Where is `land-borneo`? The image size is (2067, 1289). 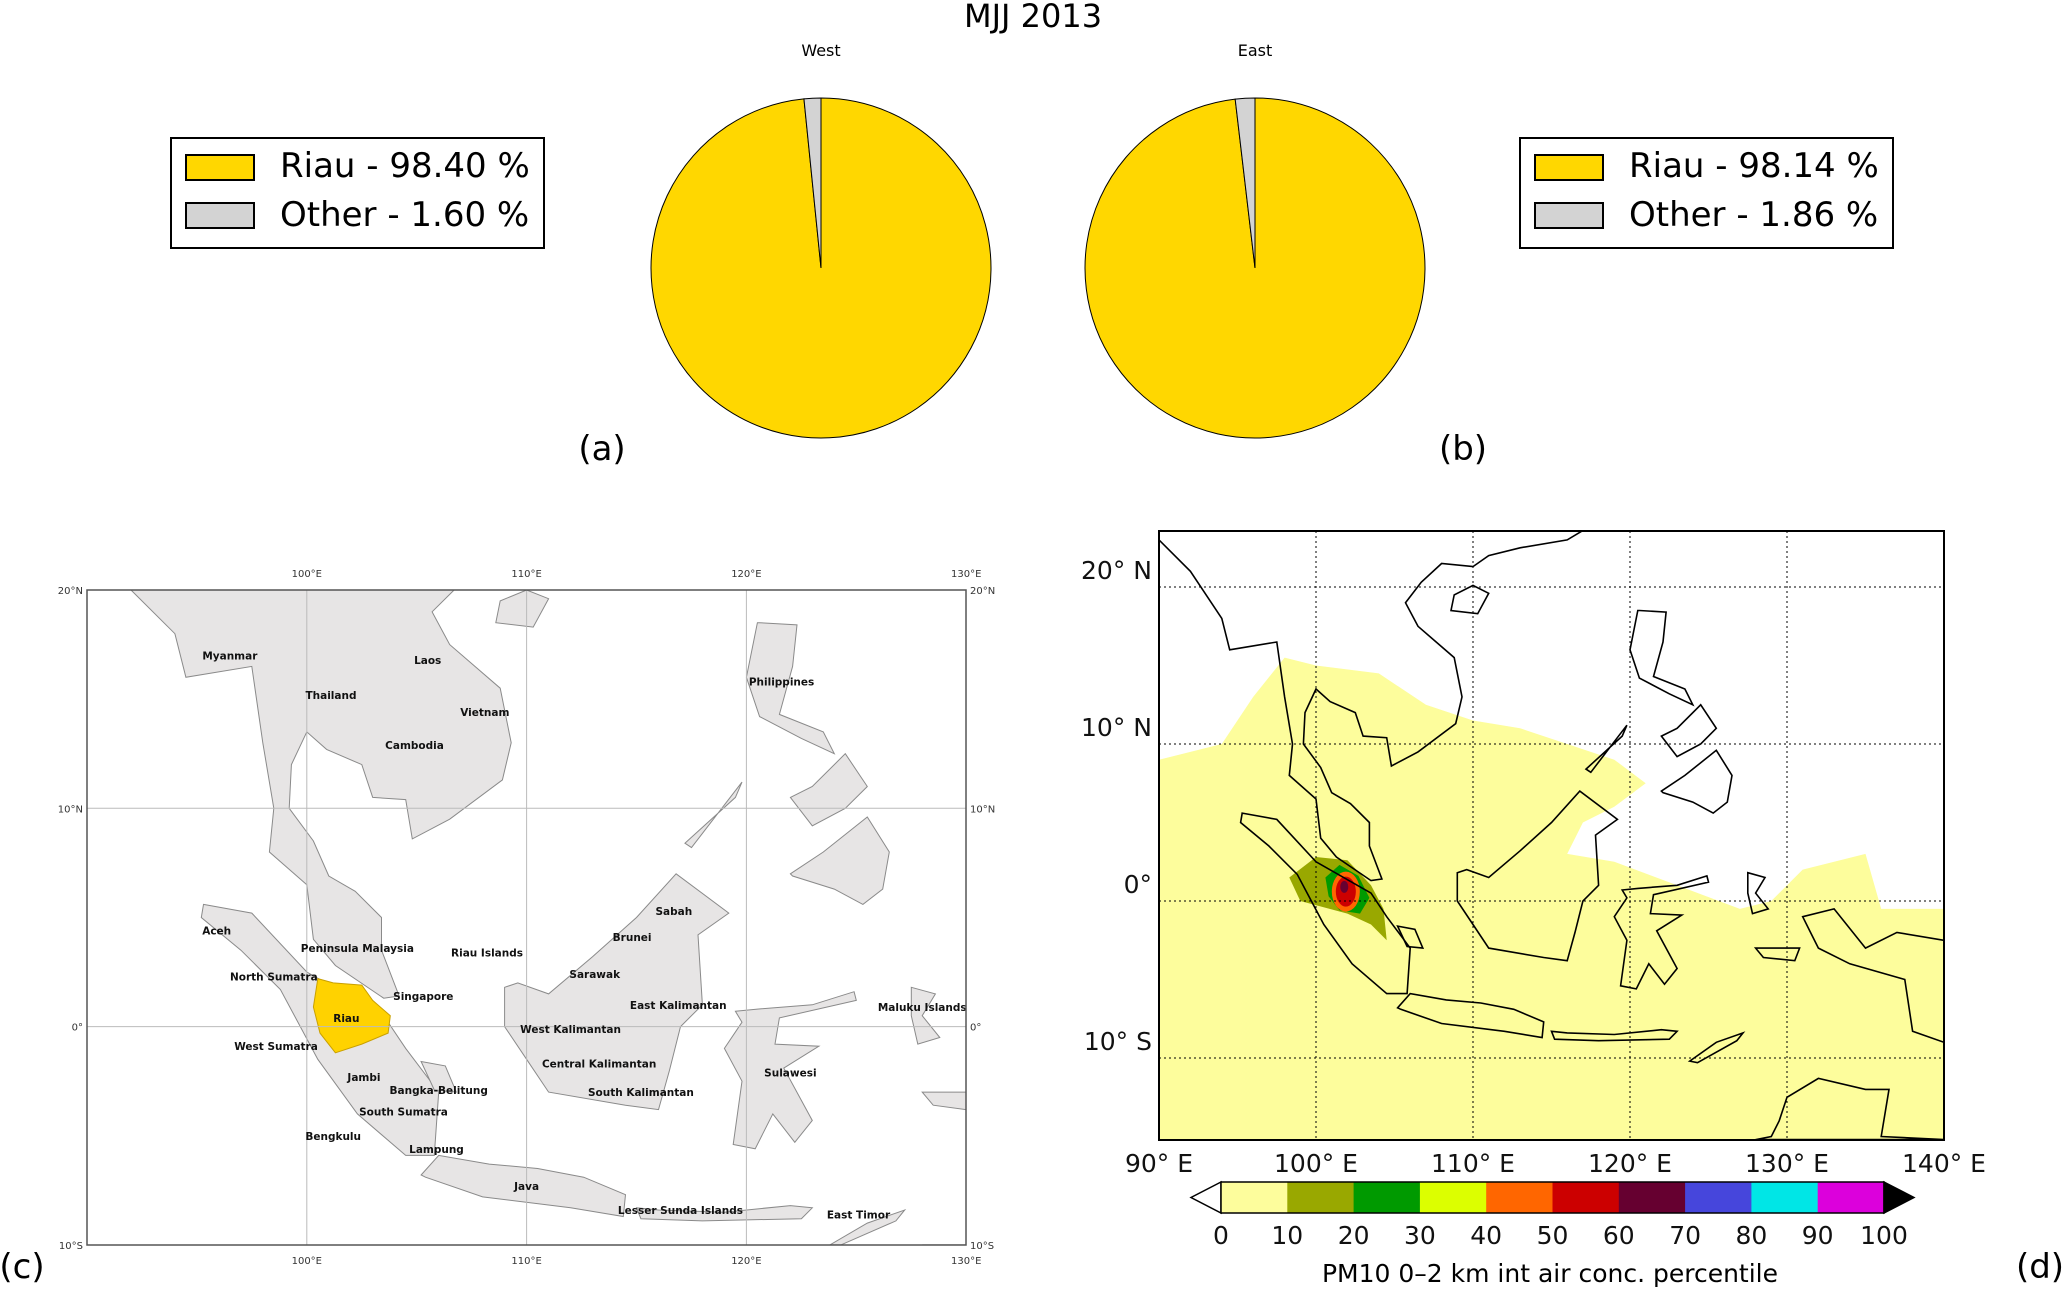
land-borneo is located at coordinates (617, 992).